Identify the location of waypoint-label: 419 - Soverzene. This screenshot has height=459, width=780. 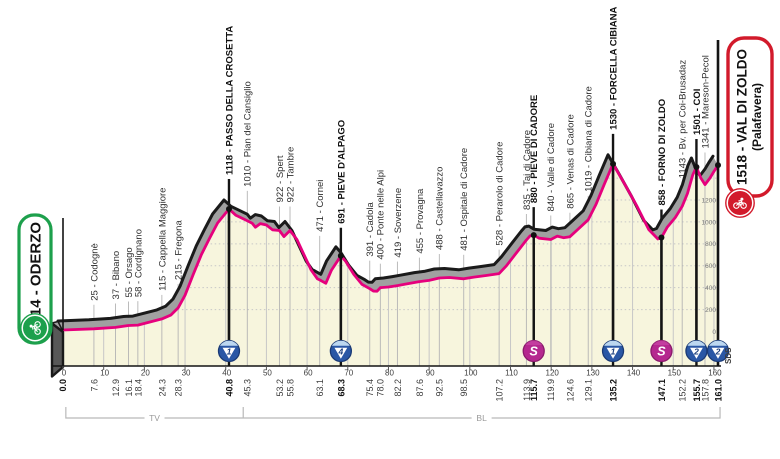
(398, 223).